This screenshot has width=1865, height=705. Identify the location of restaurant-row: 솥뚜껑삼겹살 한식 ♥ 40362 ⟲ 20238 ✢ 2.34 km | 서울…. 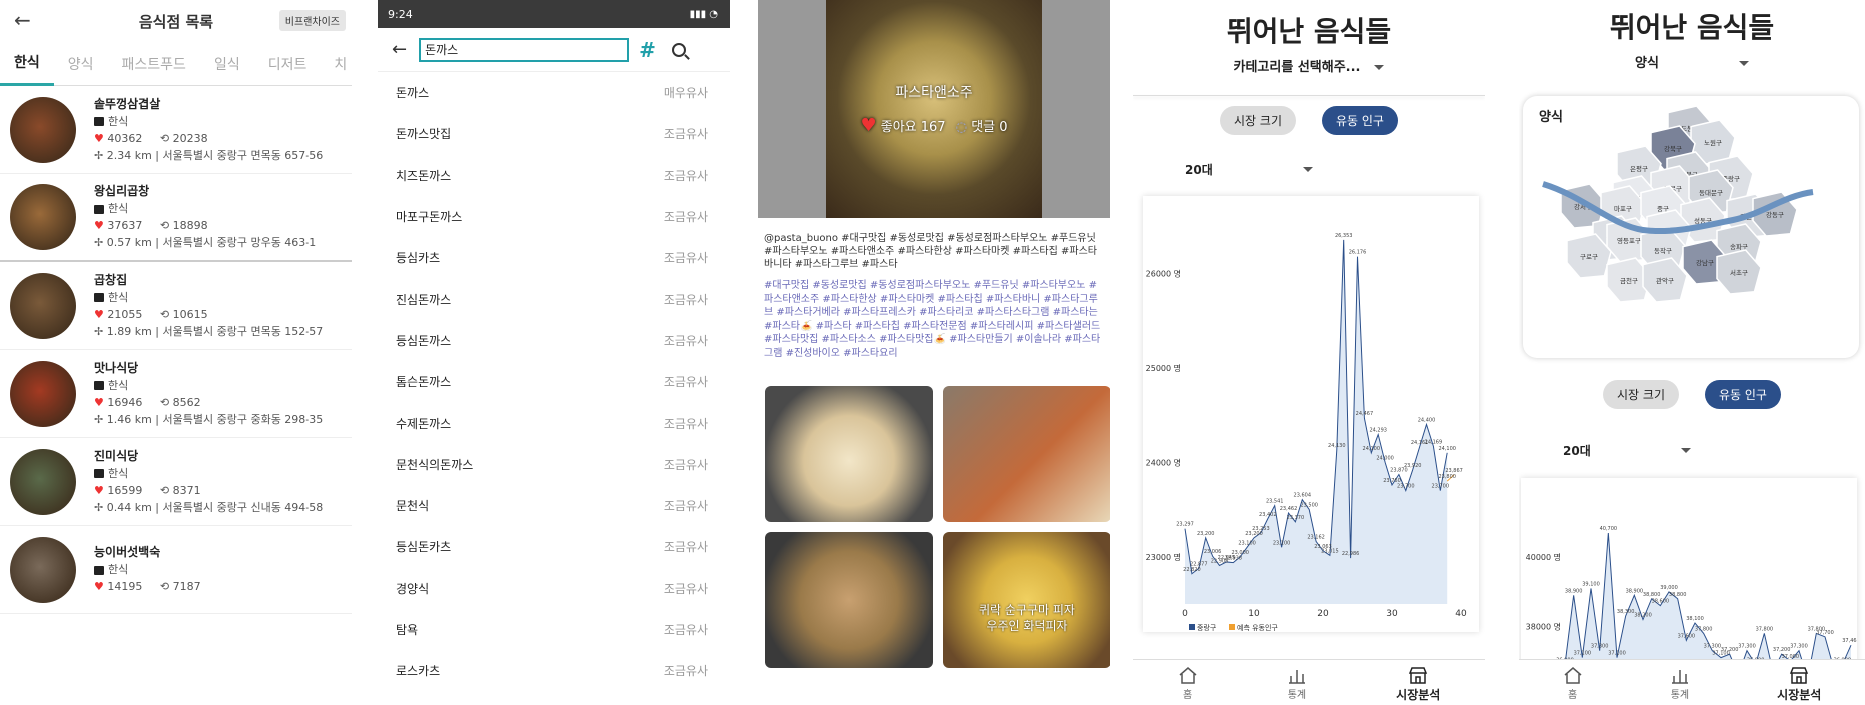
(176, 130).